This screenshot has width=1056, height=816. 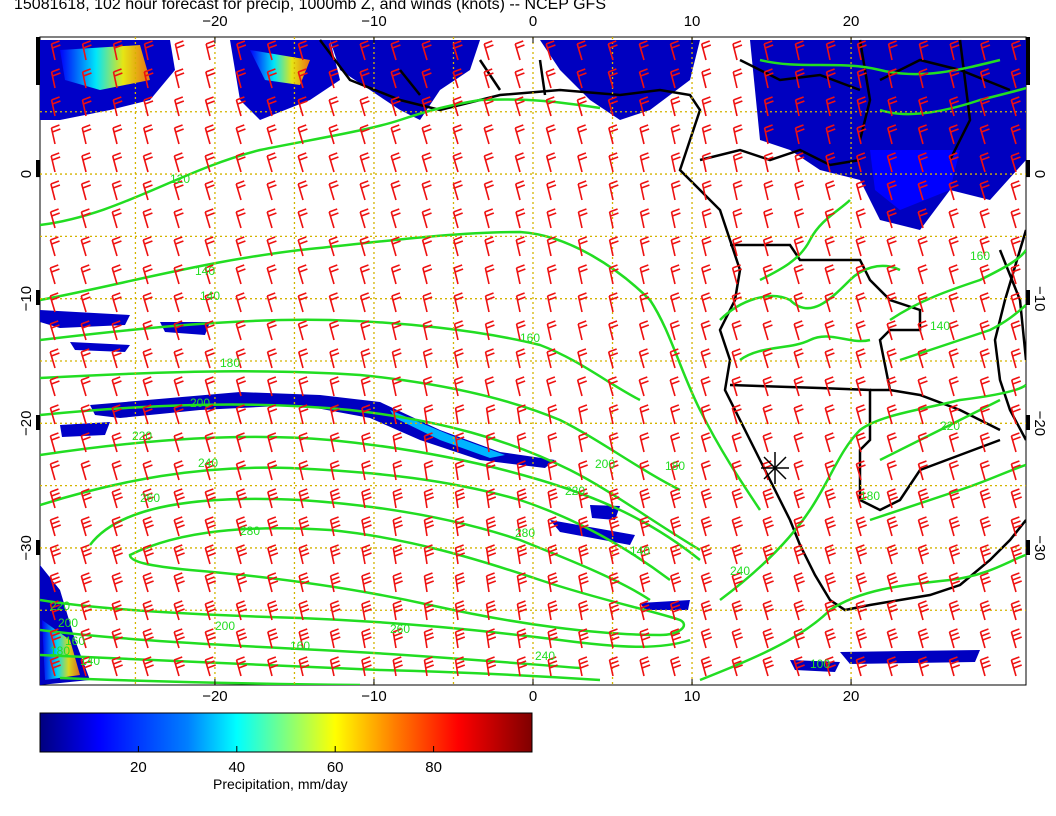 What do you see at coordinates (373, 21) in the screenshot?
I see `lon-tick-label-top: −10` at bounding box center [373, 21].